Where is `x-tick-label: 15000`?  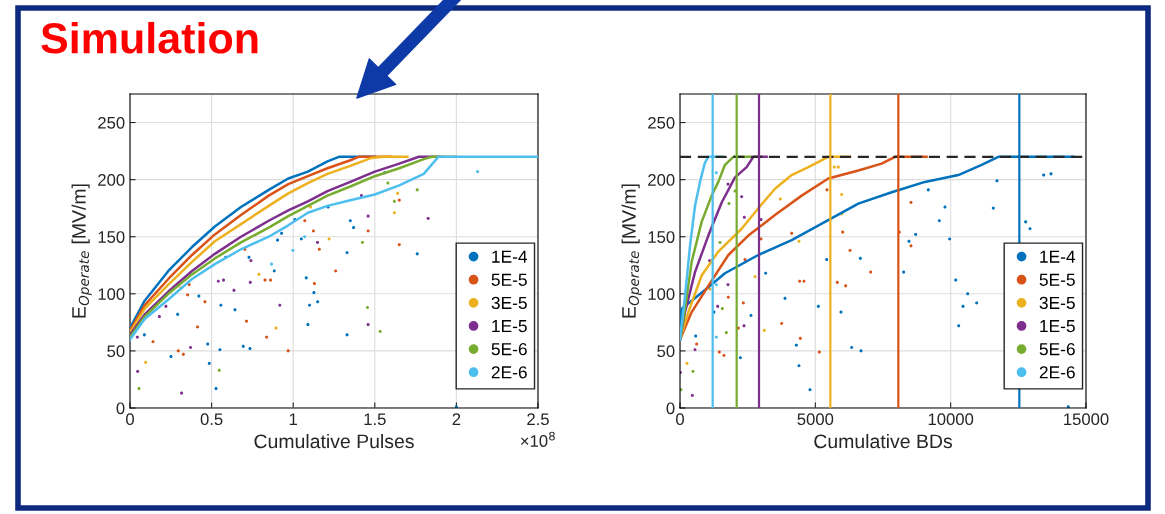 x-tick-label: 15000 is located at coordinates (1086, 419).